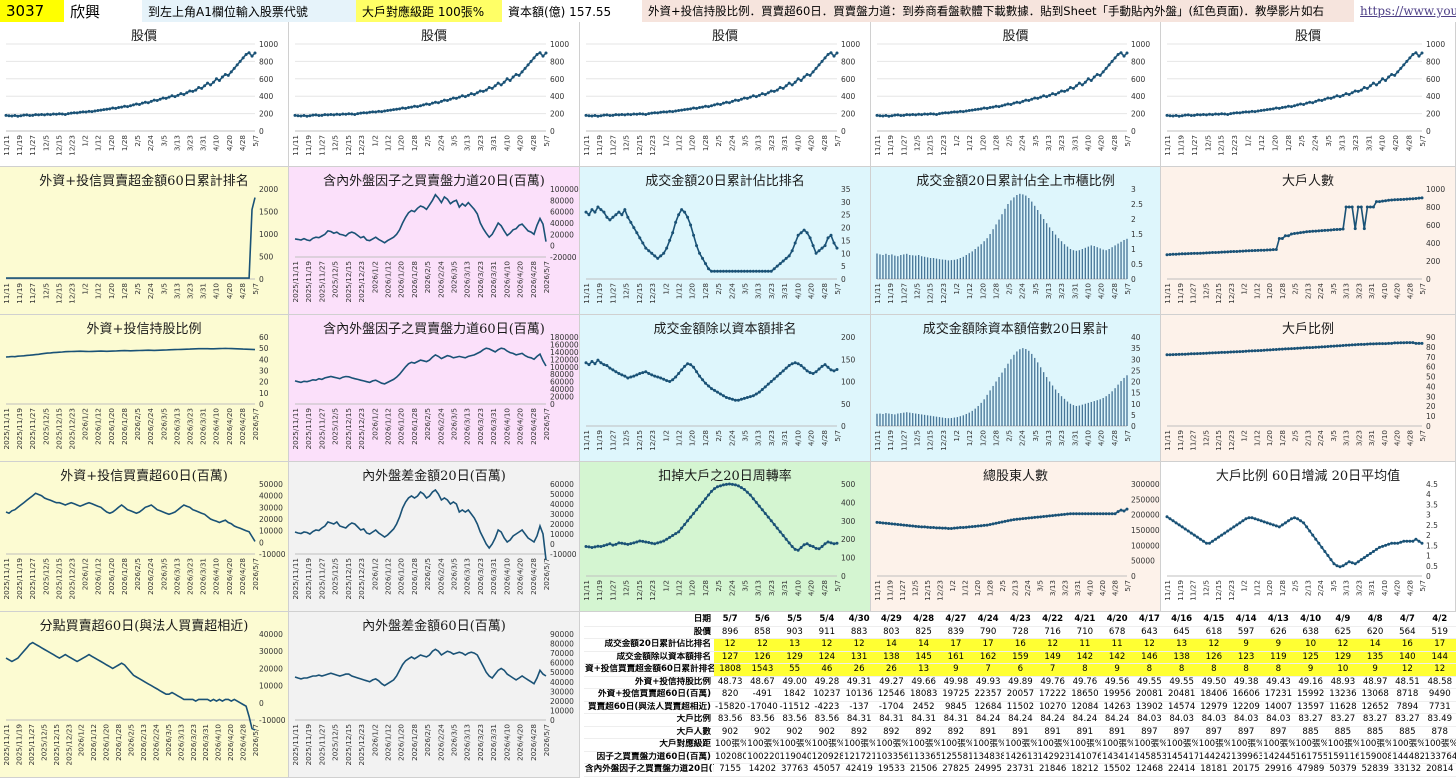 This screenshot has height=778, width=1456. Describe the element at coordinates (562, 691) in the screenshot. I see `y-tick-label: 30000` at that location.